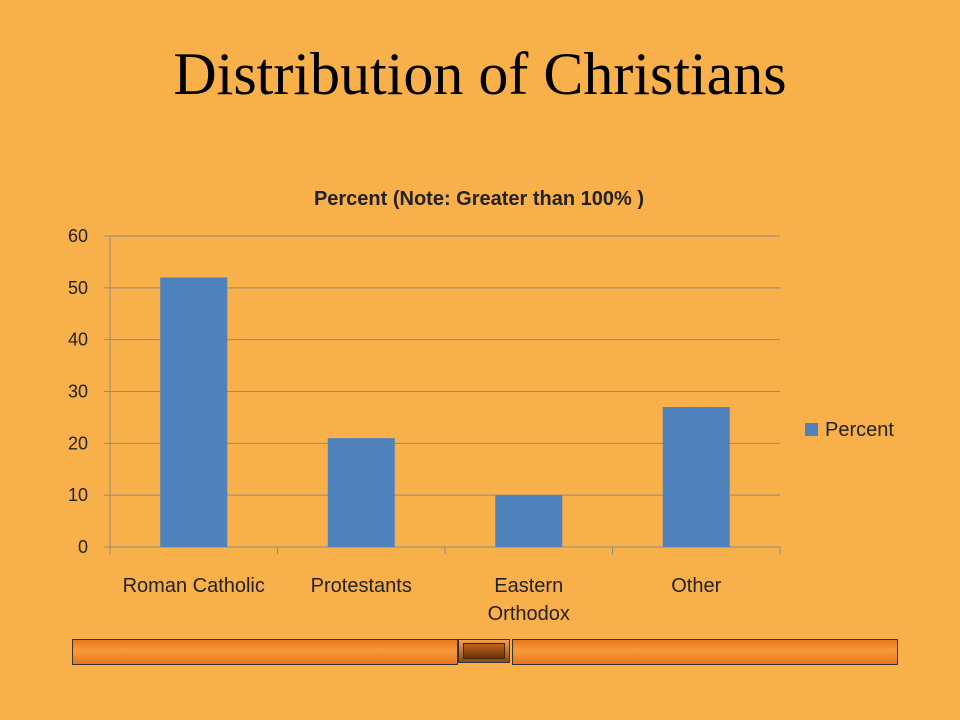 This screenshot has height=720, width=960. Describe the element at coordinates (480, 74) in the screenshot. I see `slide-title: Distribution of Christians` at that location.